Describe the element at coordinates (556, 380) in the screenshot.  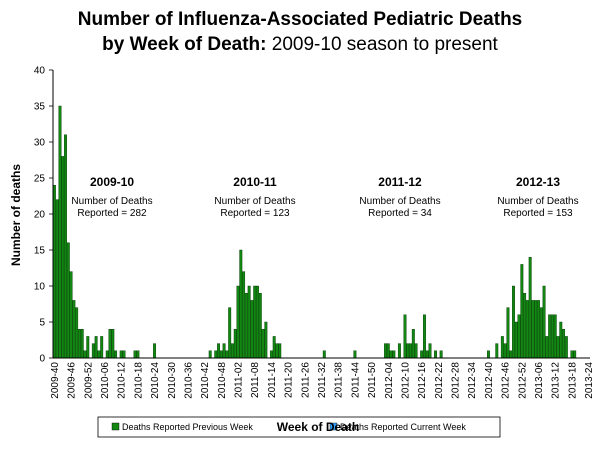
I see `x-tick-label: 2013-12` at that location.